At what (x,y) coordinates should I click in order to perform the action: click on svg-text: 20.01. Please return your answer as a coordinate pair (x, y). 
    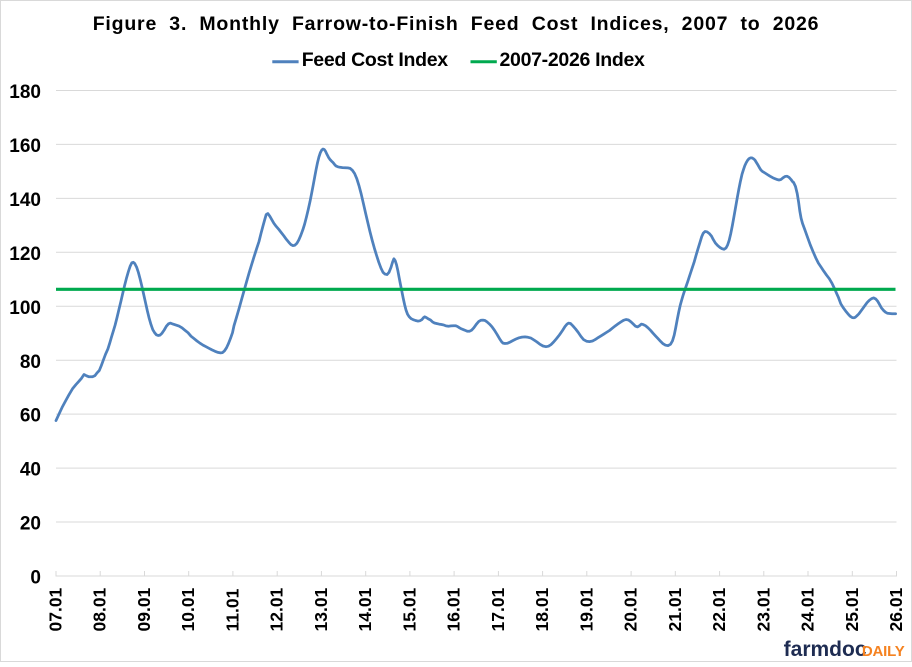
    Looking at the image, I should click on (631, 609).